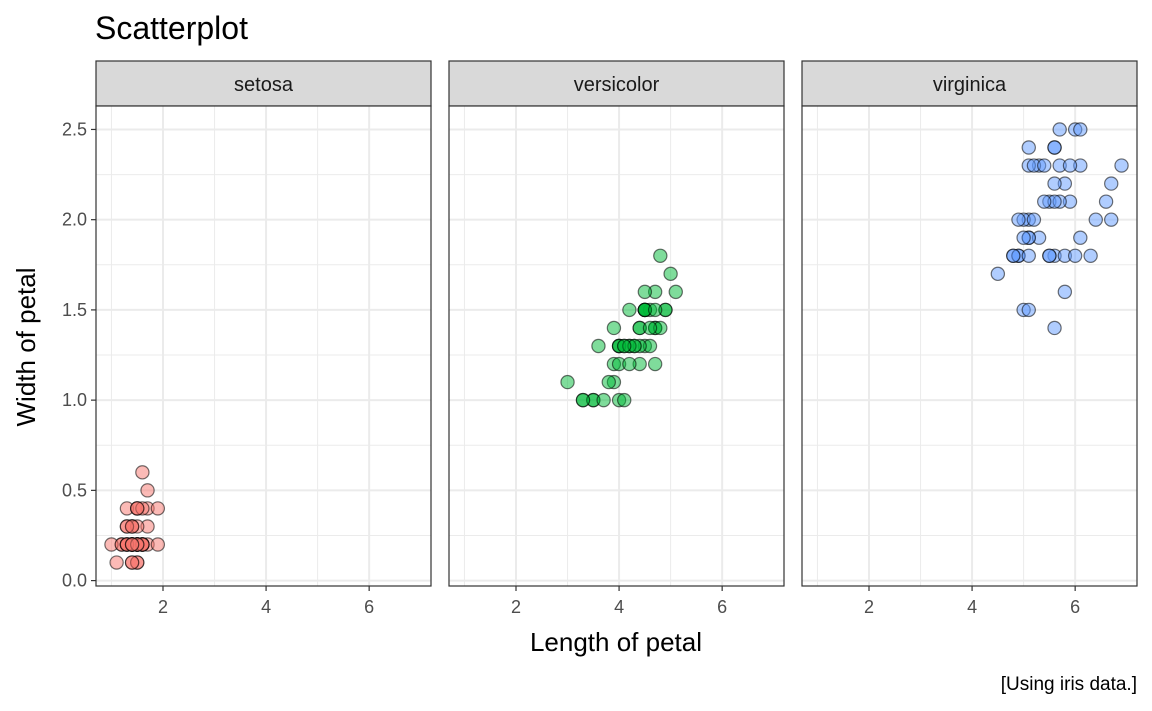 The height and width of the screenshot is (711, 1152). I want to click on y-tick-label: 1.0, so click(74, 400).